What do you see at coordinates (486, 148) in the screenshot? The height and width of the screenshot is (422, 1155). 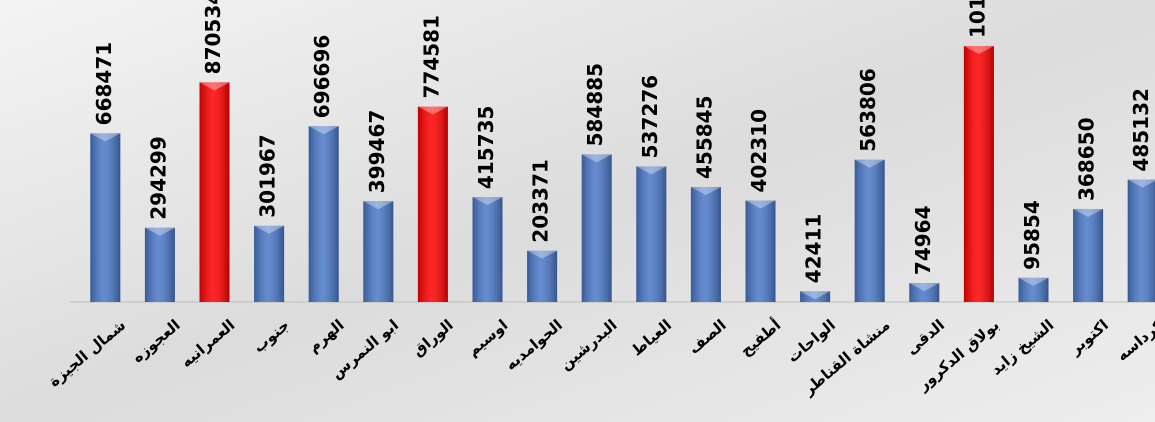 I see `value-label: 415735` at bounding box center [486, 148].